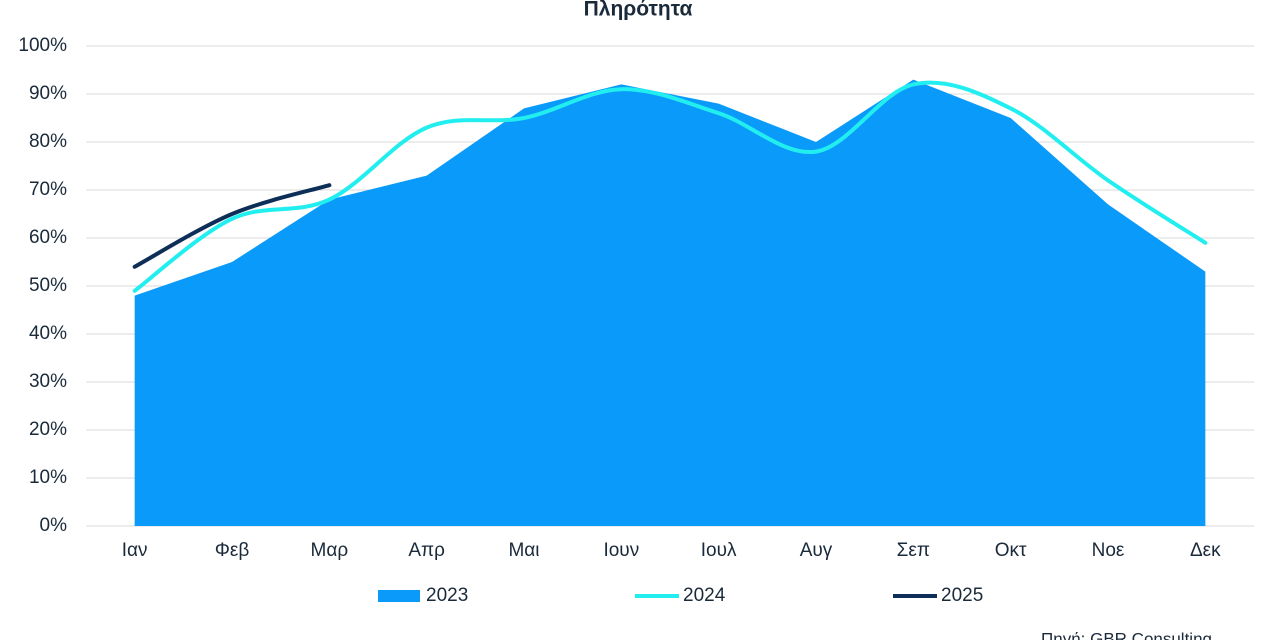 Image resolution: width=1280 pixels, height=640 pixels. What do you see at coordinates (1205, 550) in the screenshot?
I see `x-tick-label: Δεκ` at bounding box center [1205, 550].